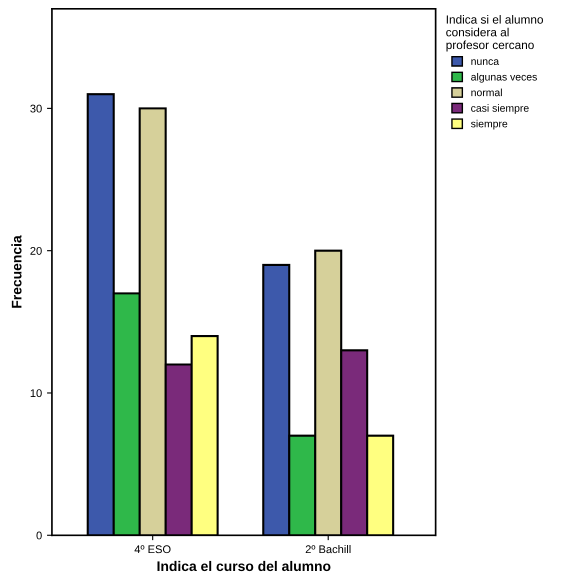 This screenshot has width=577, height=585. I want to click on y-tick-label: 30, so click(36, 108).